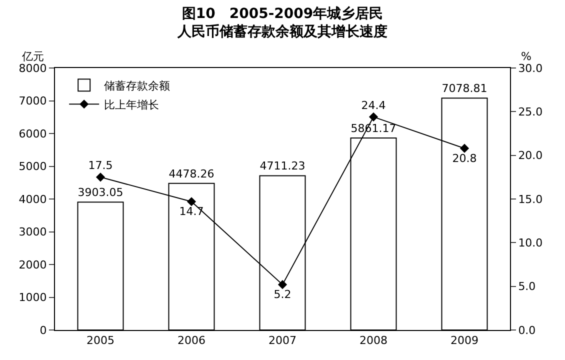 Image resolution: width=565 pixels, height=360 pixels. Describe the element at coordinates (282, 31) in the screenshot. I see `chart-subtitle: 人民币储蓄存款余额及其增长速度` at that location.